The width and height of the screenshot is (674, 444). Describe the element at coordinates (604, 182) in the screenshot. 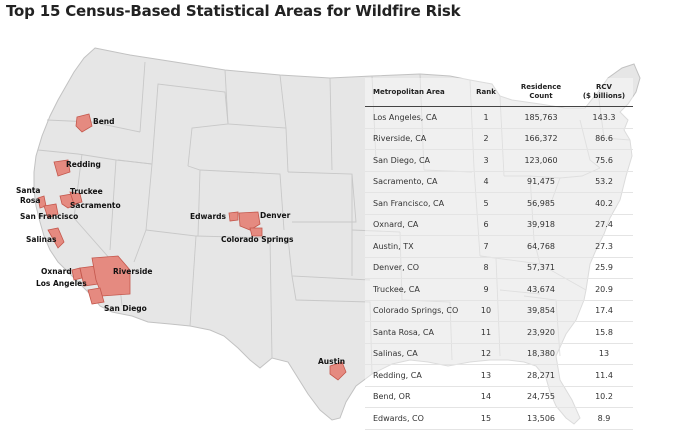

I see `cell-rcv: 53.2` at that location.